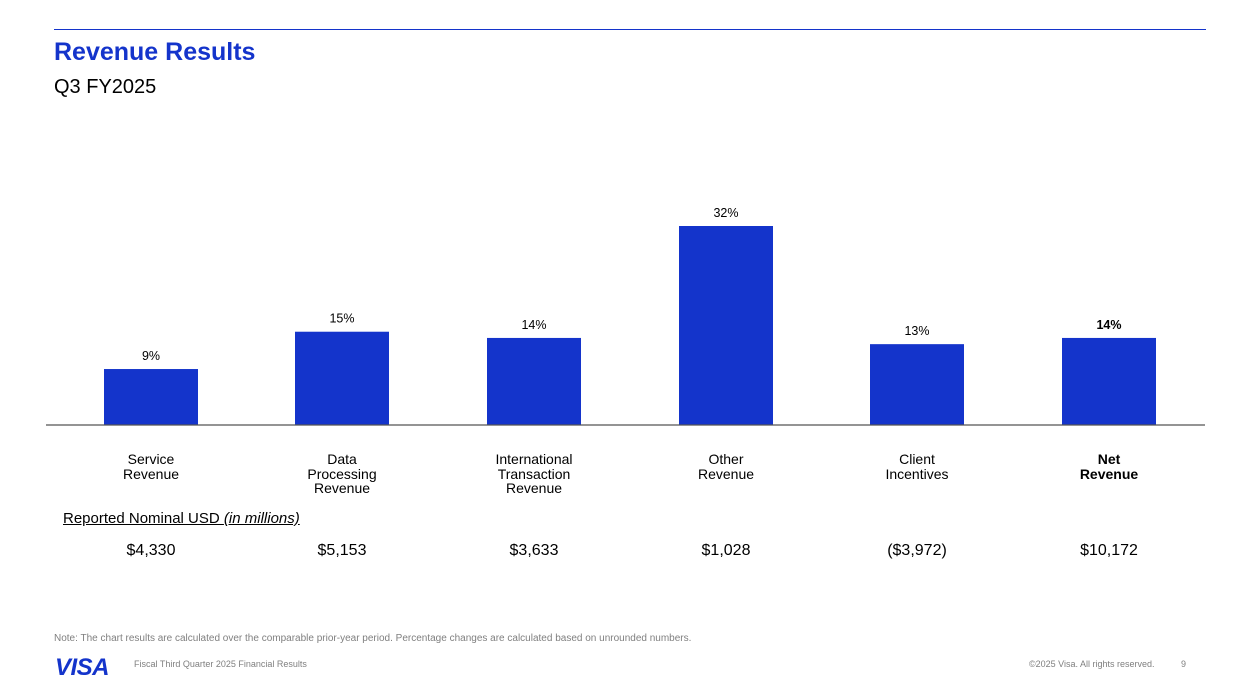 The height and width of the screenshot is (697, 1239). What do you see at coordinates (630, 29) in the screenshot?
I see `top-rule` at bounding box center [630, 29].